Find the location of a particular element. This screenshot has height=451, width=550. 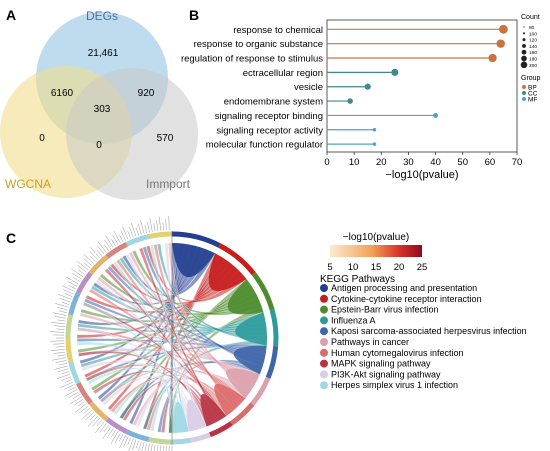

x-tick-label: 50 is located at coordinates (462, 162).